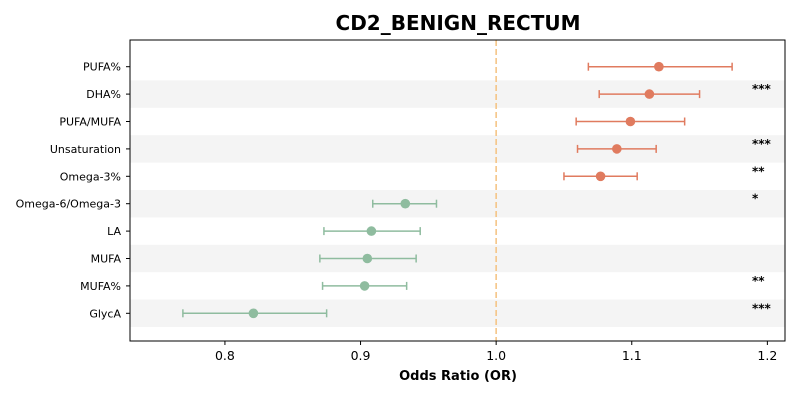 The width and height of the screenshot is (800, 400). Describe the element at coordinates (762, 198) in the screenshot. I see `significance-labels: **************` at that location.